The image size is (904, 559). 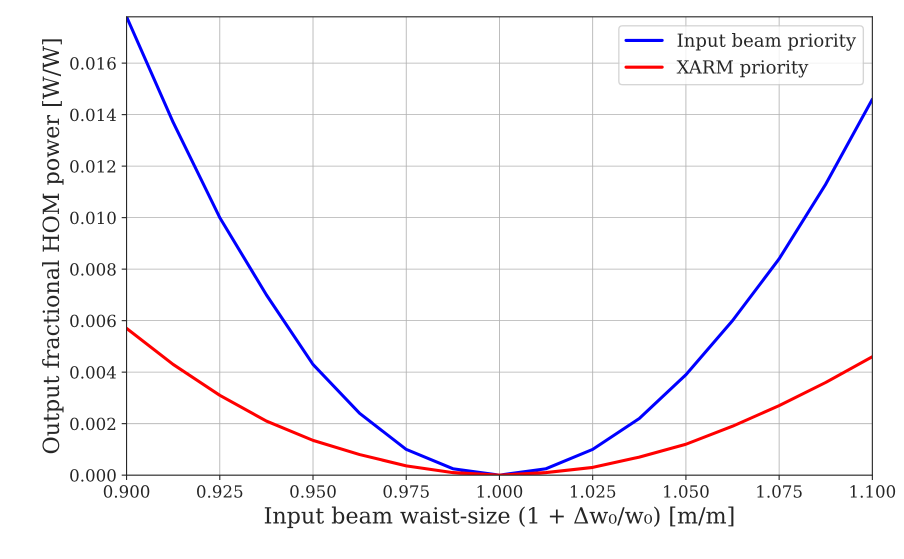 What do you see at coordinates (742, 69) in the screenshot?
I see `legend-label: XARM priority` at bounding box center [742, 69].